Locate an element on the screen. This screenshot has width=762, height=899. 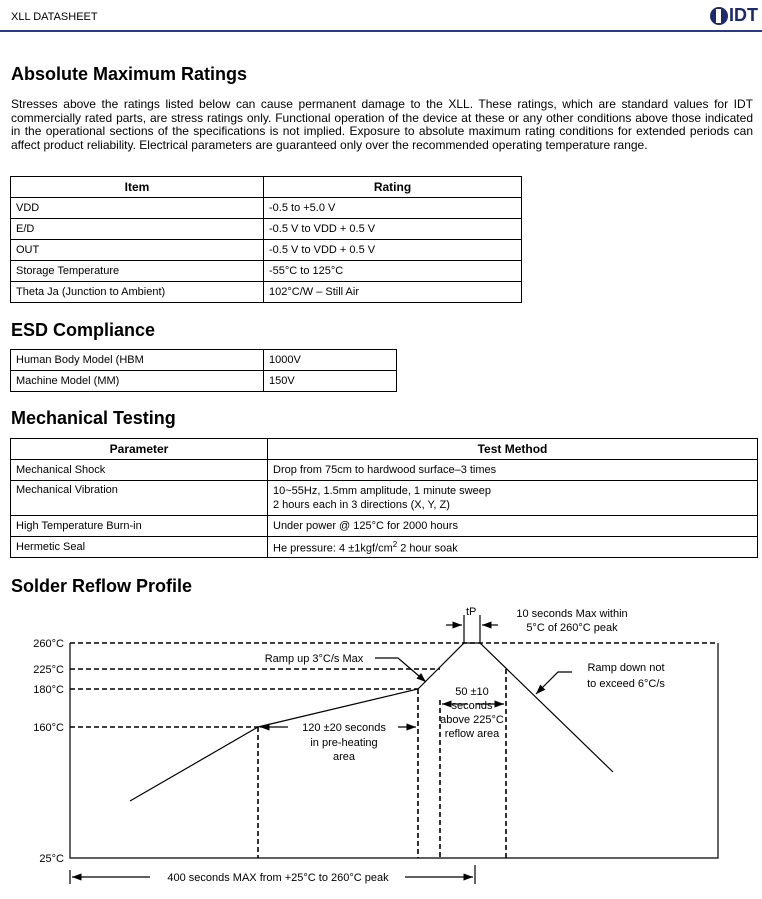
cell: High Temperature Burn-in is located at coordinates (139, 526).